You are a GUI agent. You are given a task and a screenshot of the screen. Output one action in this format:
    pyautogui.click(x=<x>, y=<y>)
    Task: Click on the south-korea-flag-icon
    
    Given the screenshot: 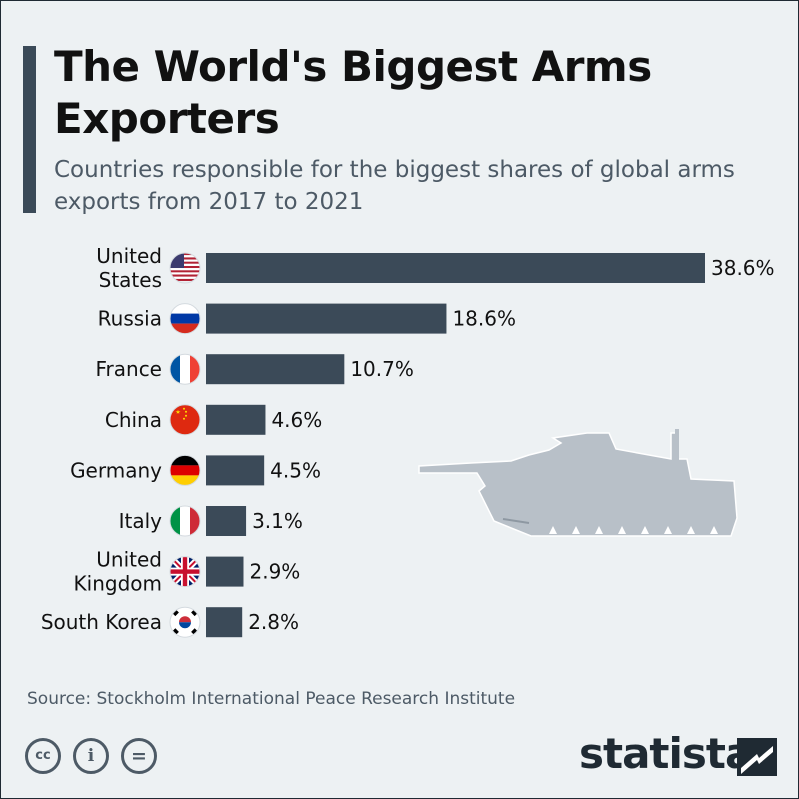 What is the action you would take?
    pyautogui.click(x=185, y=622)
    